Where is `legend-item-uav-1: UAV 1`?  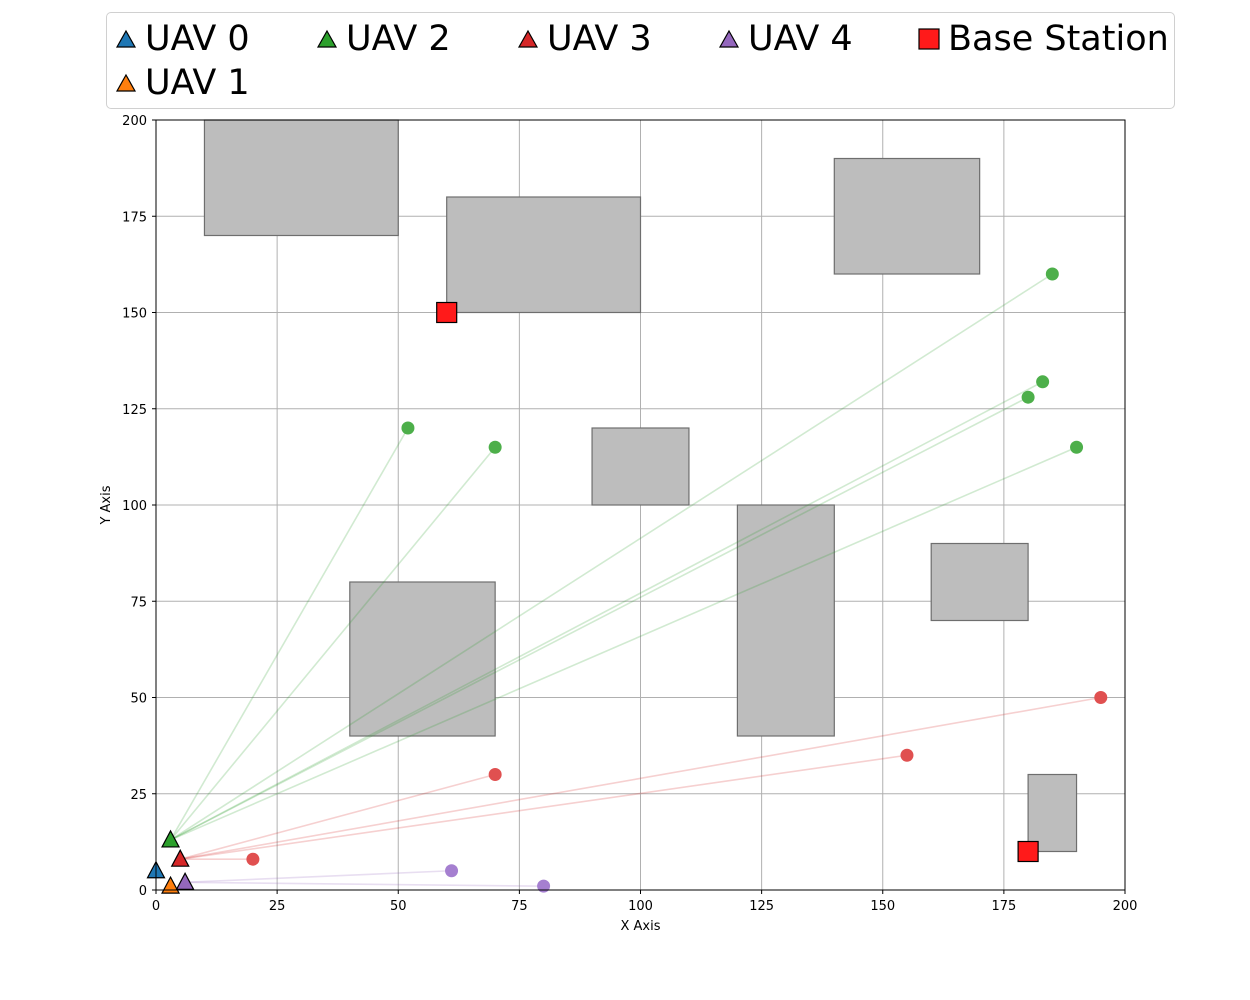 legend-item-uav-1: UAV 1 is located at coordinates (182, 83).